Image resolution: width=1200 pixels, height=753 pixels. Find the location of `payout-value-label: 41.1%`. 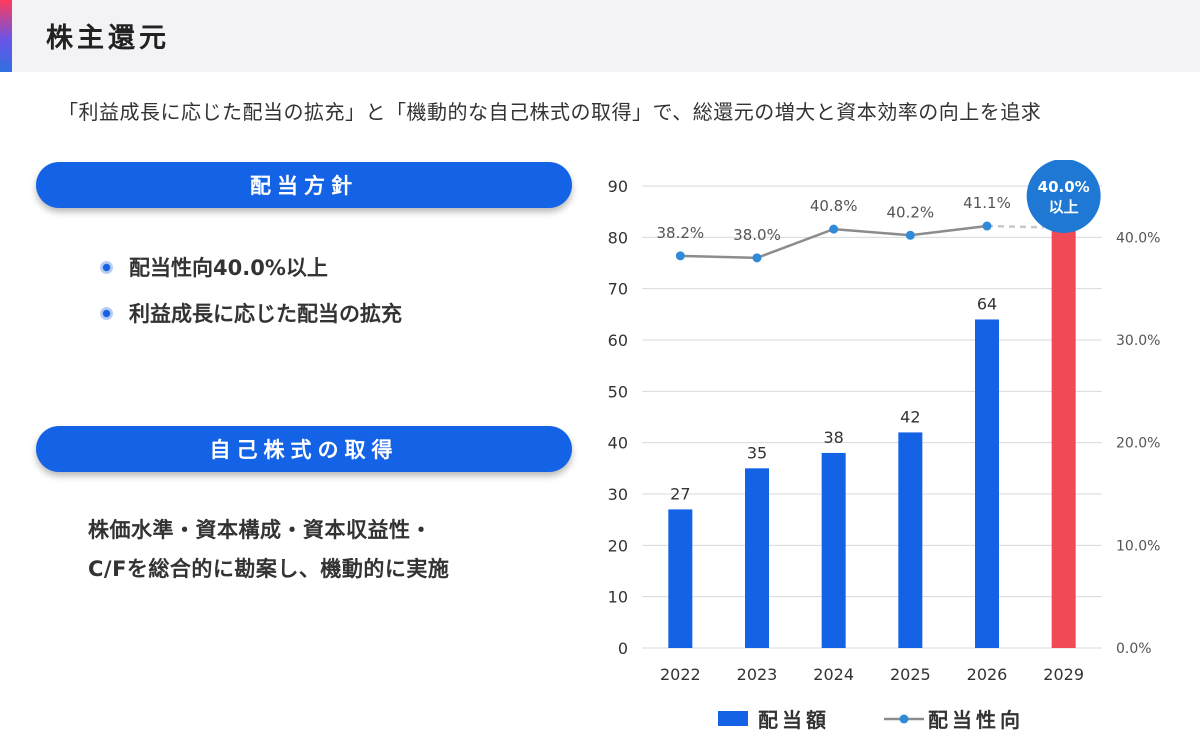

payout-value-label: 41.1% is located at coordinates (987, 203).